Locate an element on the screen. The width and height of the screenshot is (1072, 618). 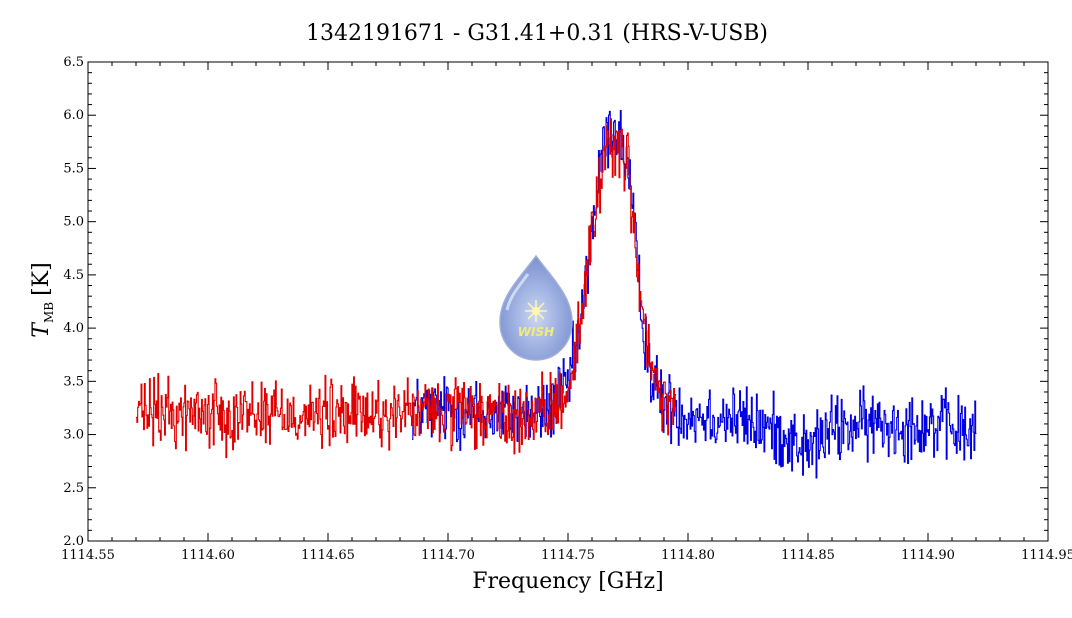
y-tick-label: 5.5 is located at coordinates (73, 168).